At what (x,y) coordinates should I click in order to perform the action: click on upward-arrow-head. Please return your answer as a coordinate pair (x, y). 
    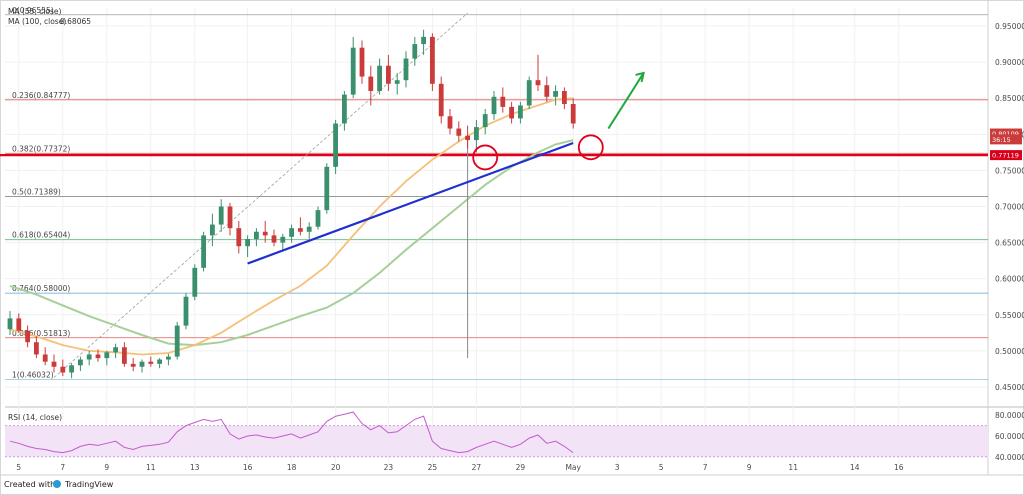
    Looking at the image, I should click on (640, 77).